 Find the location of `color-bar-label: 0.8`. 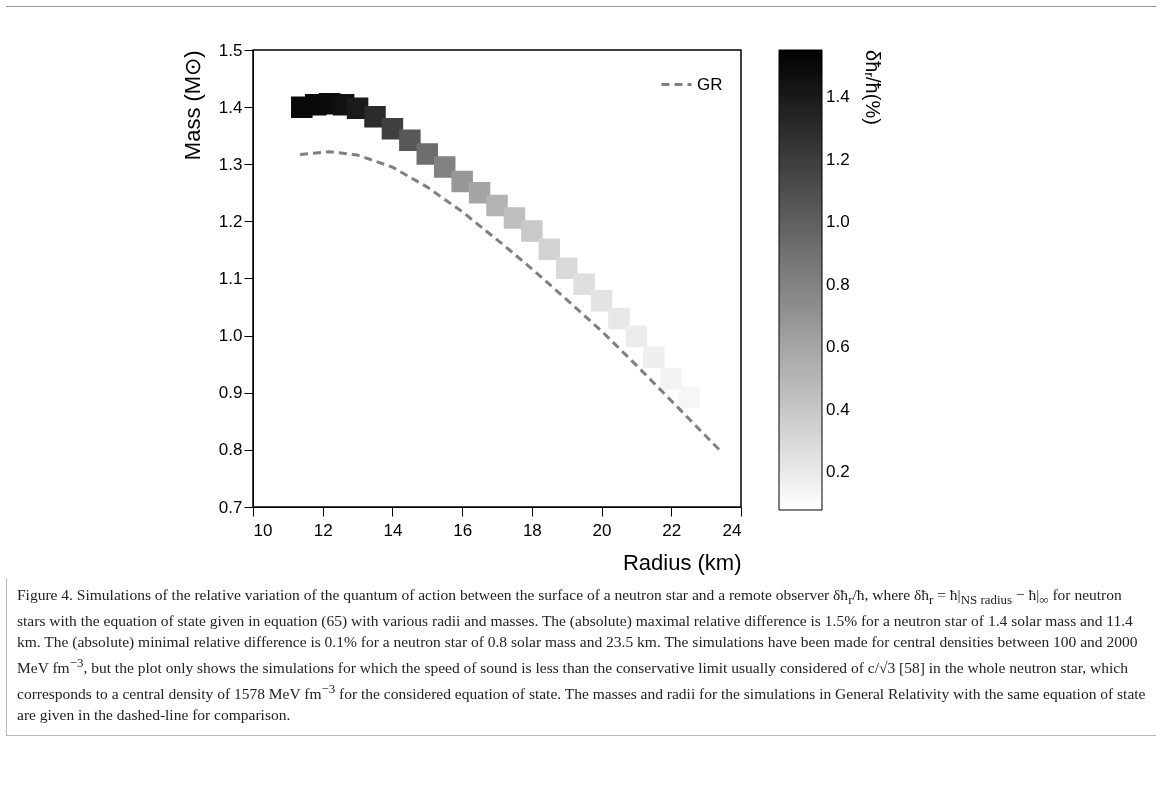

color-bar-label: 0.8 is located at coordinates (838, 284).